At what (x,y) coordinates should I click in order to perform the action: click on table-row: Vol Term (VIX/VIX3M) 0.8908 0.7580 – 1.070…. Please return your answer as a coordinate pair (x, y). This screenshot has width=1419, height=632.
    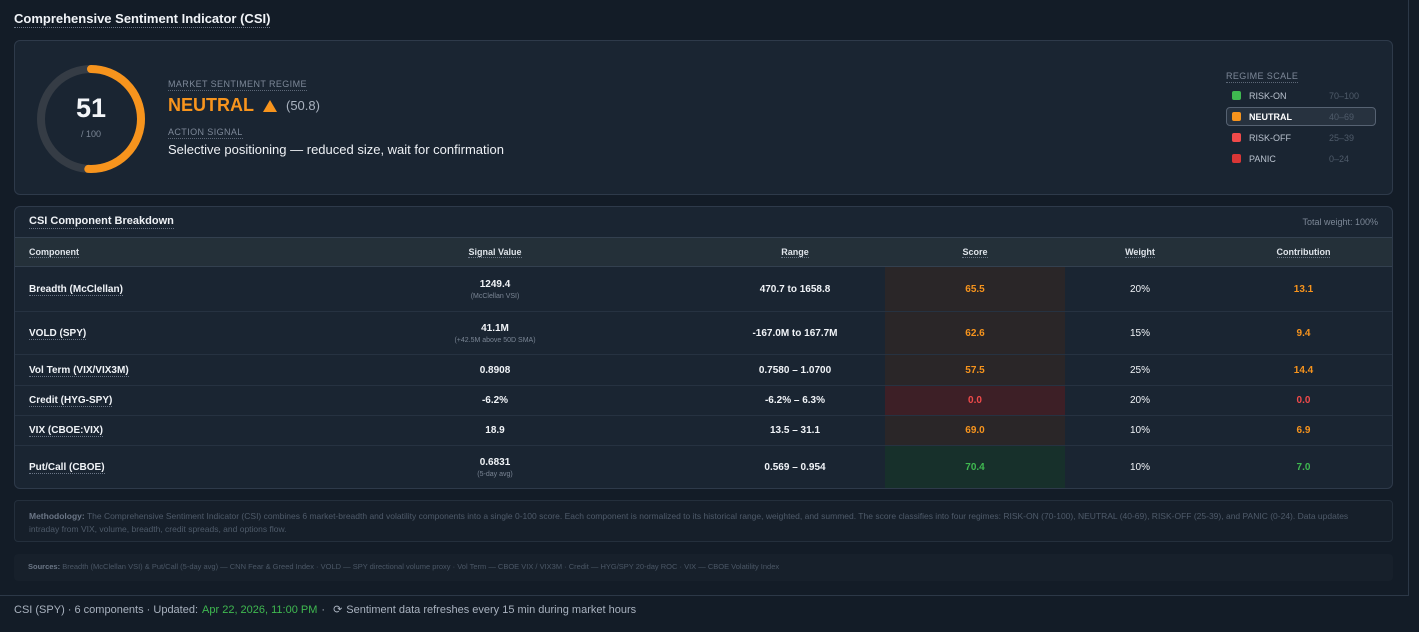
    Looking at the image, I should click on (703, 370).